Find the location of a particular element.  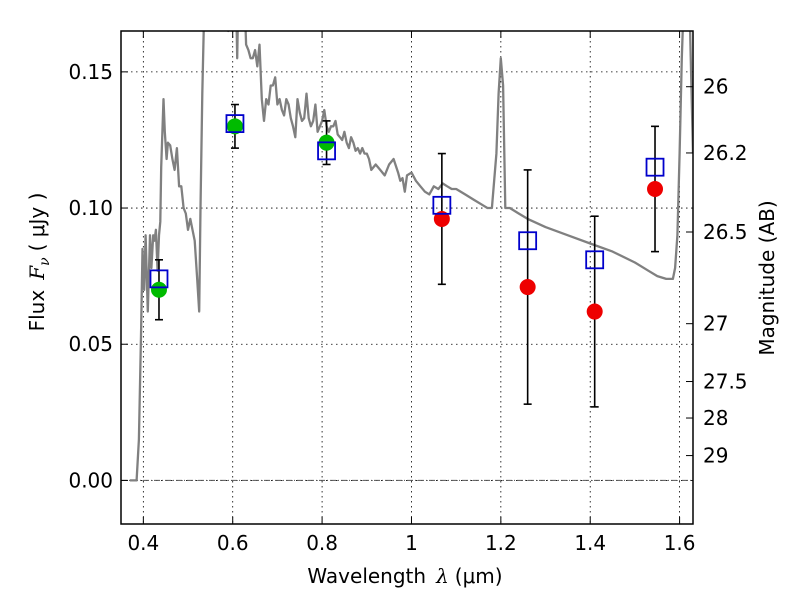

x-axis-label: Wavelength λ (μm) is located at coordinates (404, 576).